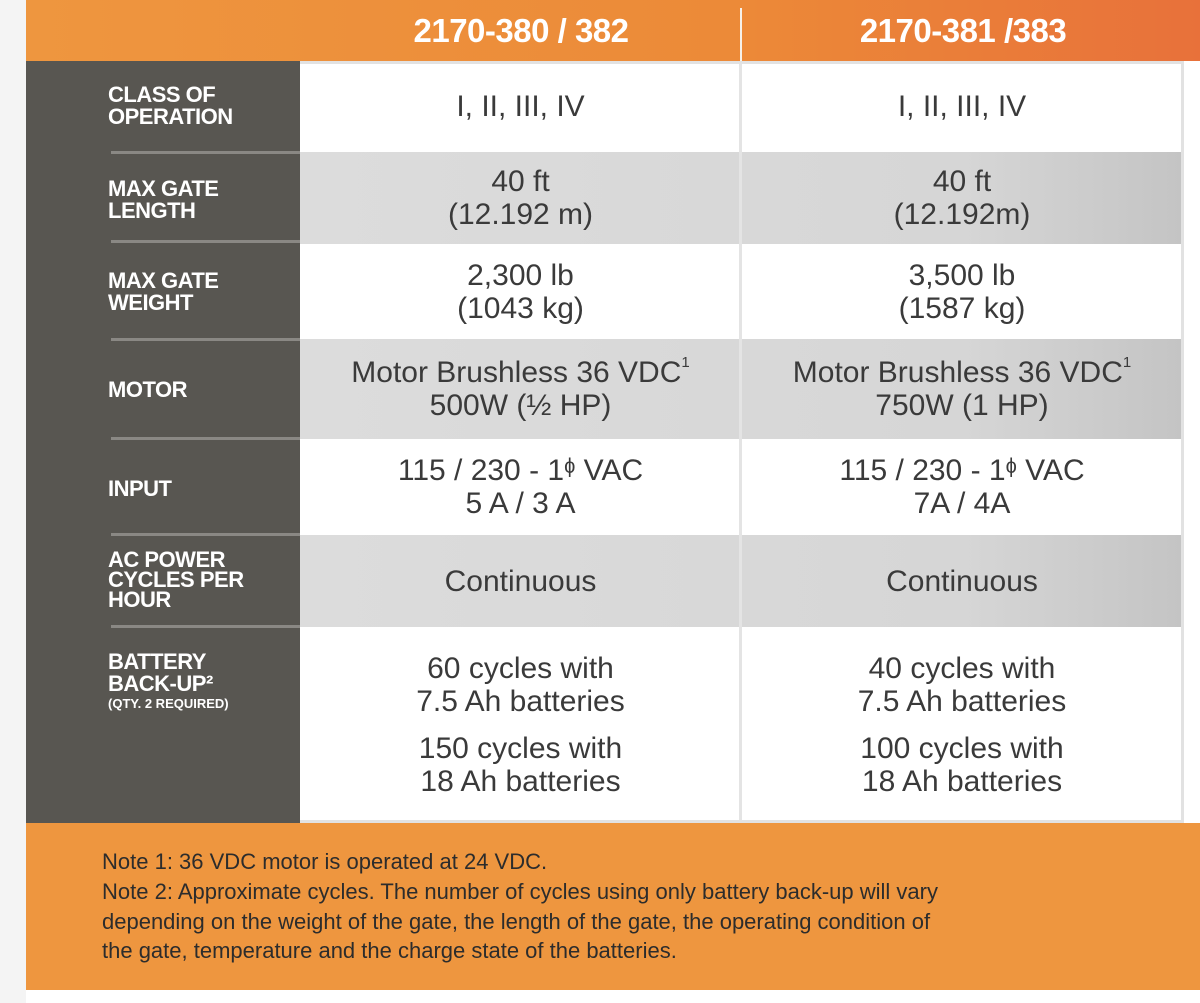 Image resolution: width=1200 pixels, height=1003 pixels. What do you see at coordinates (163, 199) in the screenshot?
I see `row-label-max-gate-length: MAX GATE LENGTH` at bounding box center [163, 199].